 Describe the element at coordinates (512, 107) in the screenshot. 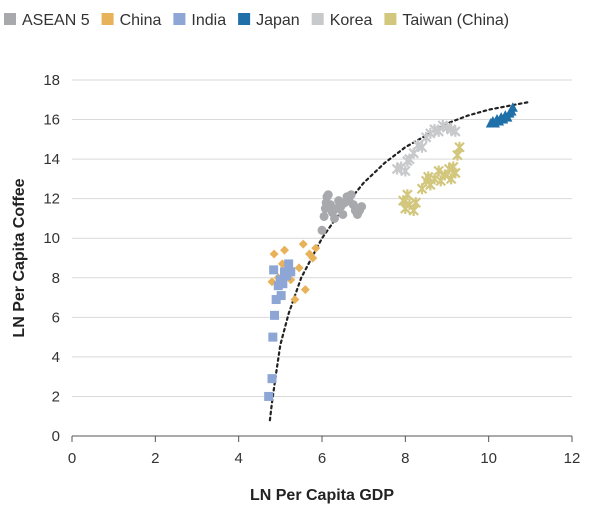

I see `data-point-japan` at that location.